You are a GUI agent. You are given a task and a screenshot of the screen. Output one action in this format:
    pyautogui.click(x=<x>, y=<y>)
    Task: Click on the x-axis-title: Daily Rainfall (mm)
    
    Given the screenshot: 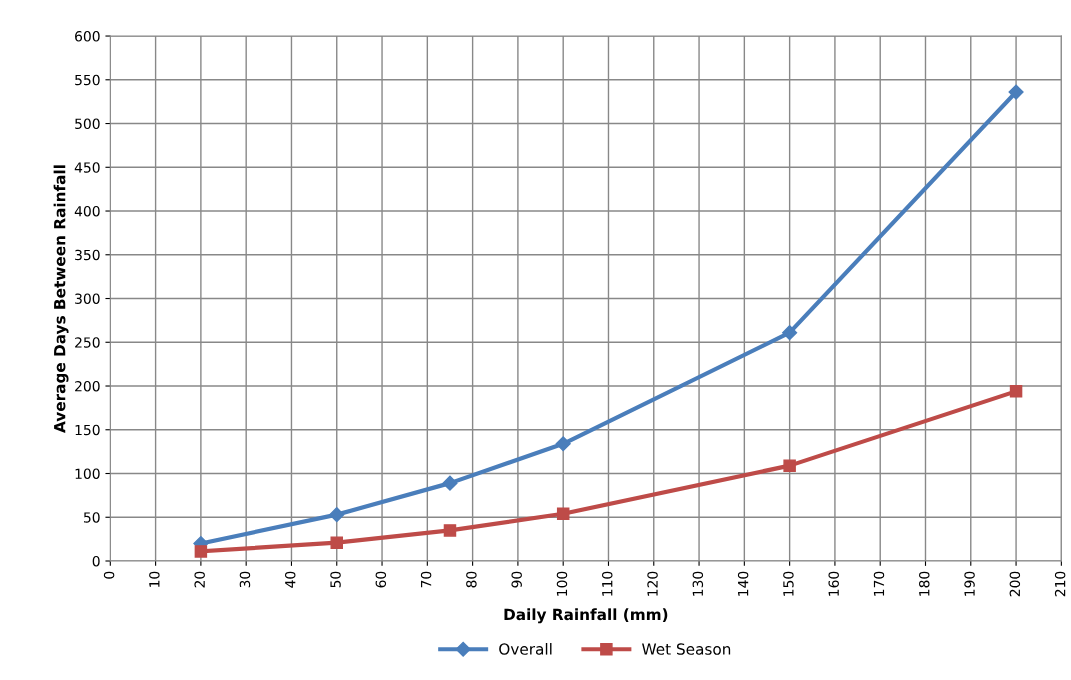 What is the action you would take?
    pyautogui.click(x=586, y=616)
    